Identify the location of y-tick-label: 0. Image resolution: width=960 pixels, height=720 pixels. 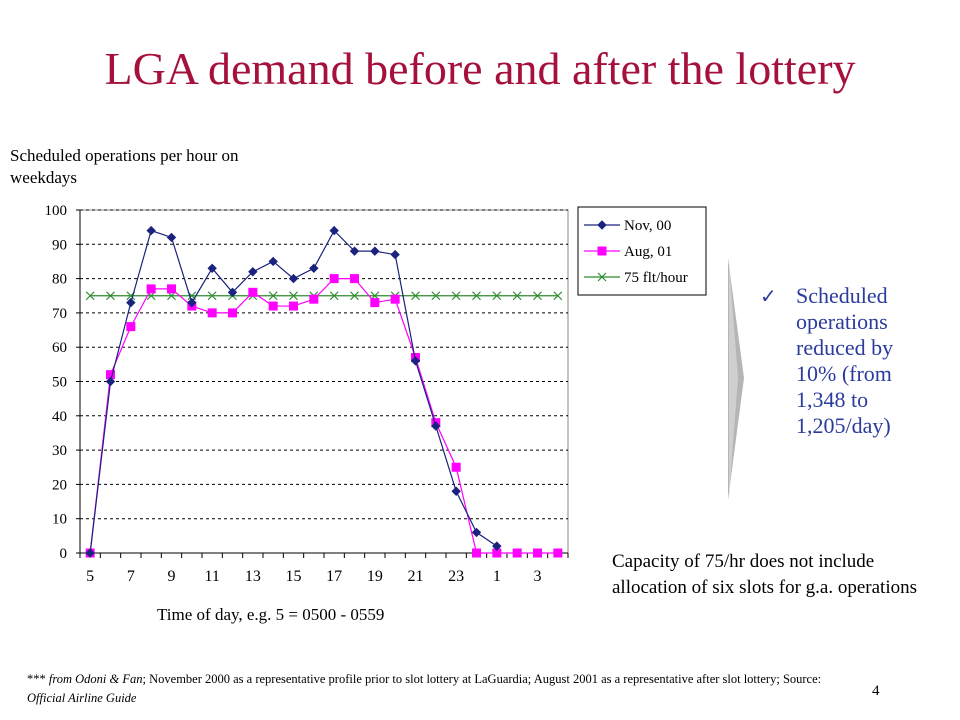
(64, 554).